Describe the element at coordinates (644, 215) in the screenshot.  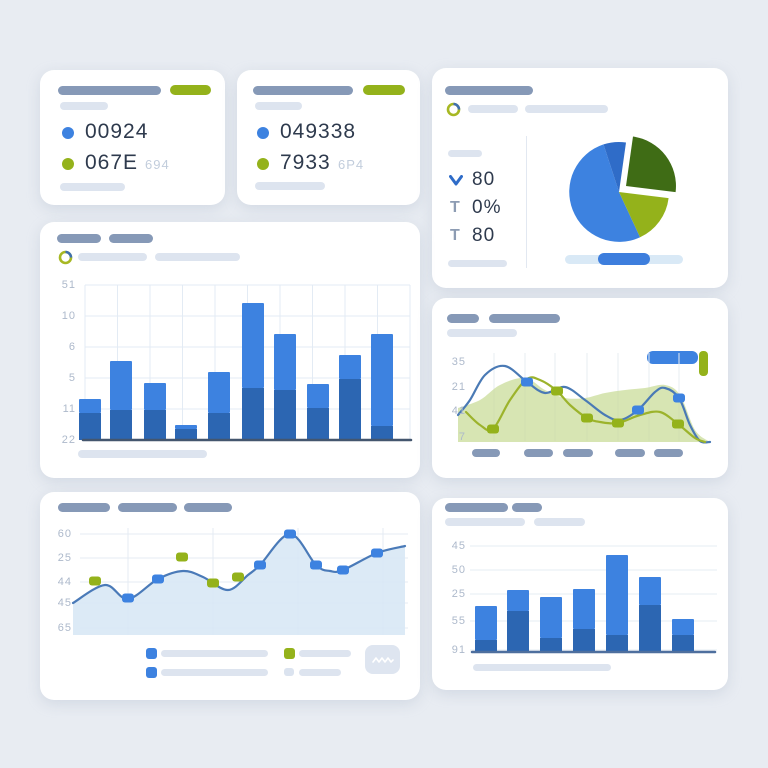
I see `pie-slice-segment-light-green` at that location.